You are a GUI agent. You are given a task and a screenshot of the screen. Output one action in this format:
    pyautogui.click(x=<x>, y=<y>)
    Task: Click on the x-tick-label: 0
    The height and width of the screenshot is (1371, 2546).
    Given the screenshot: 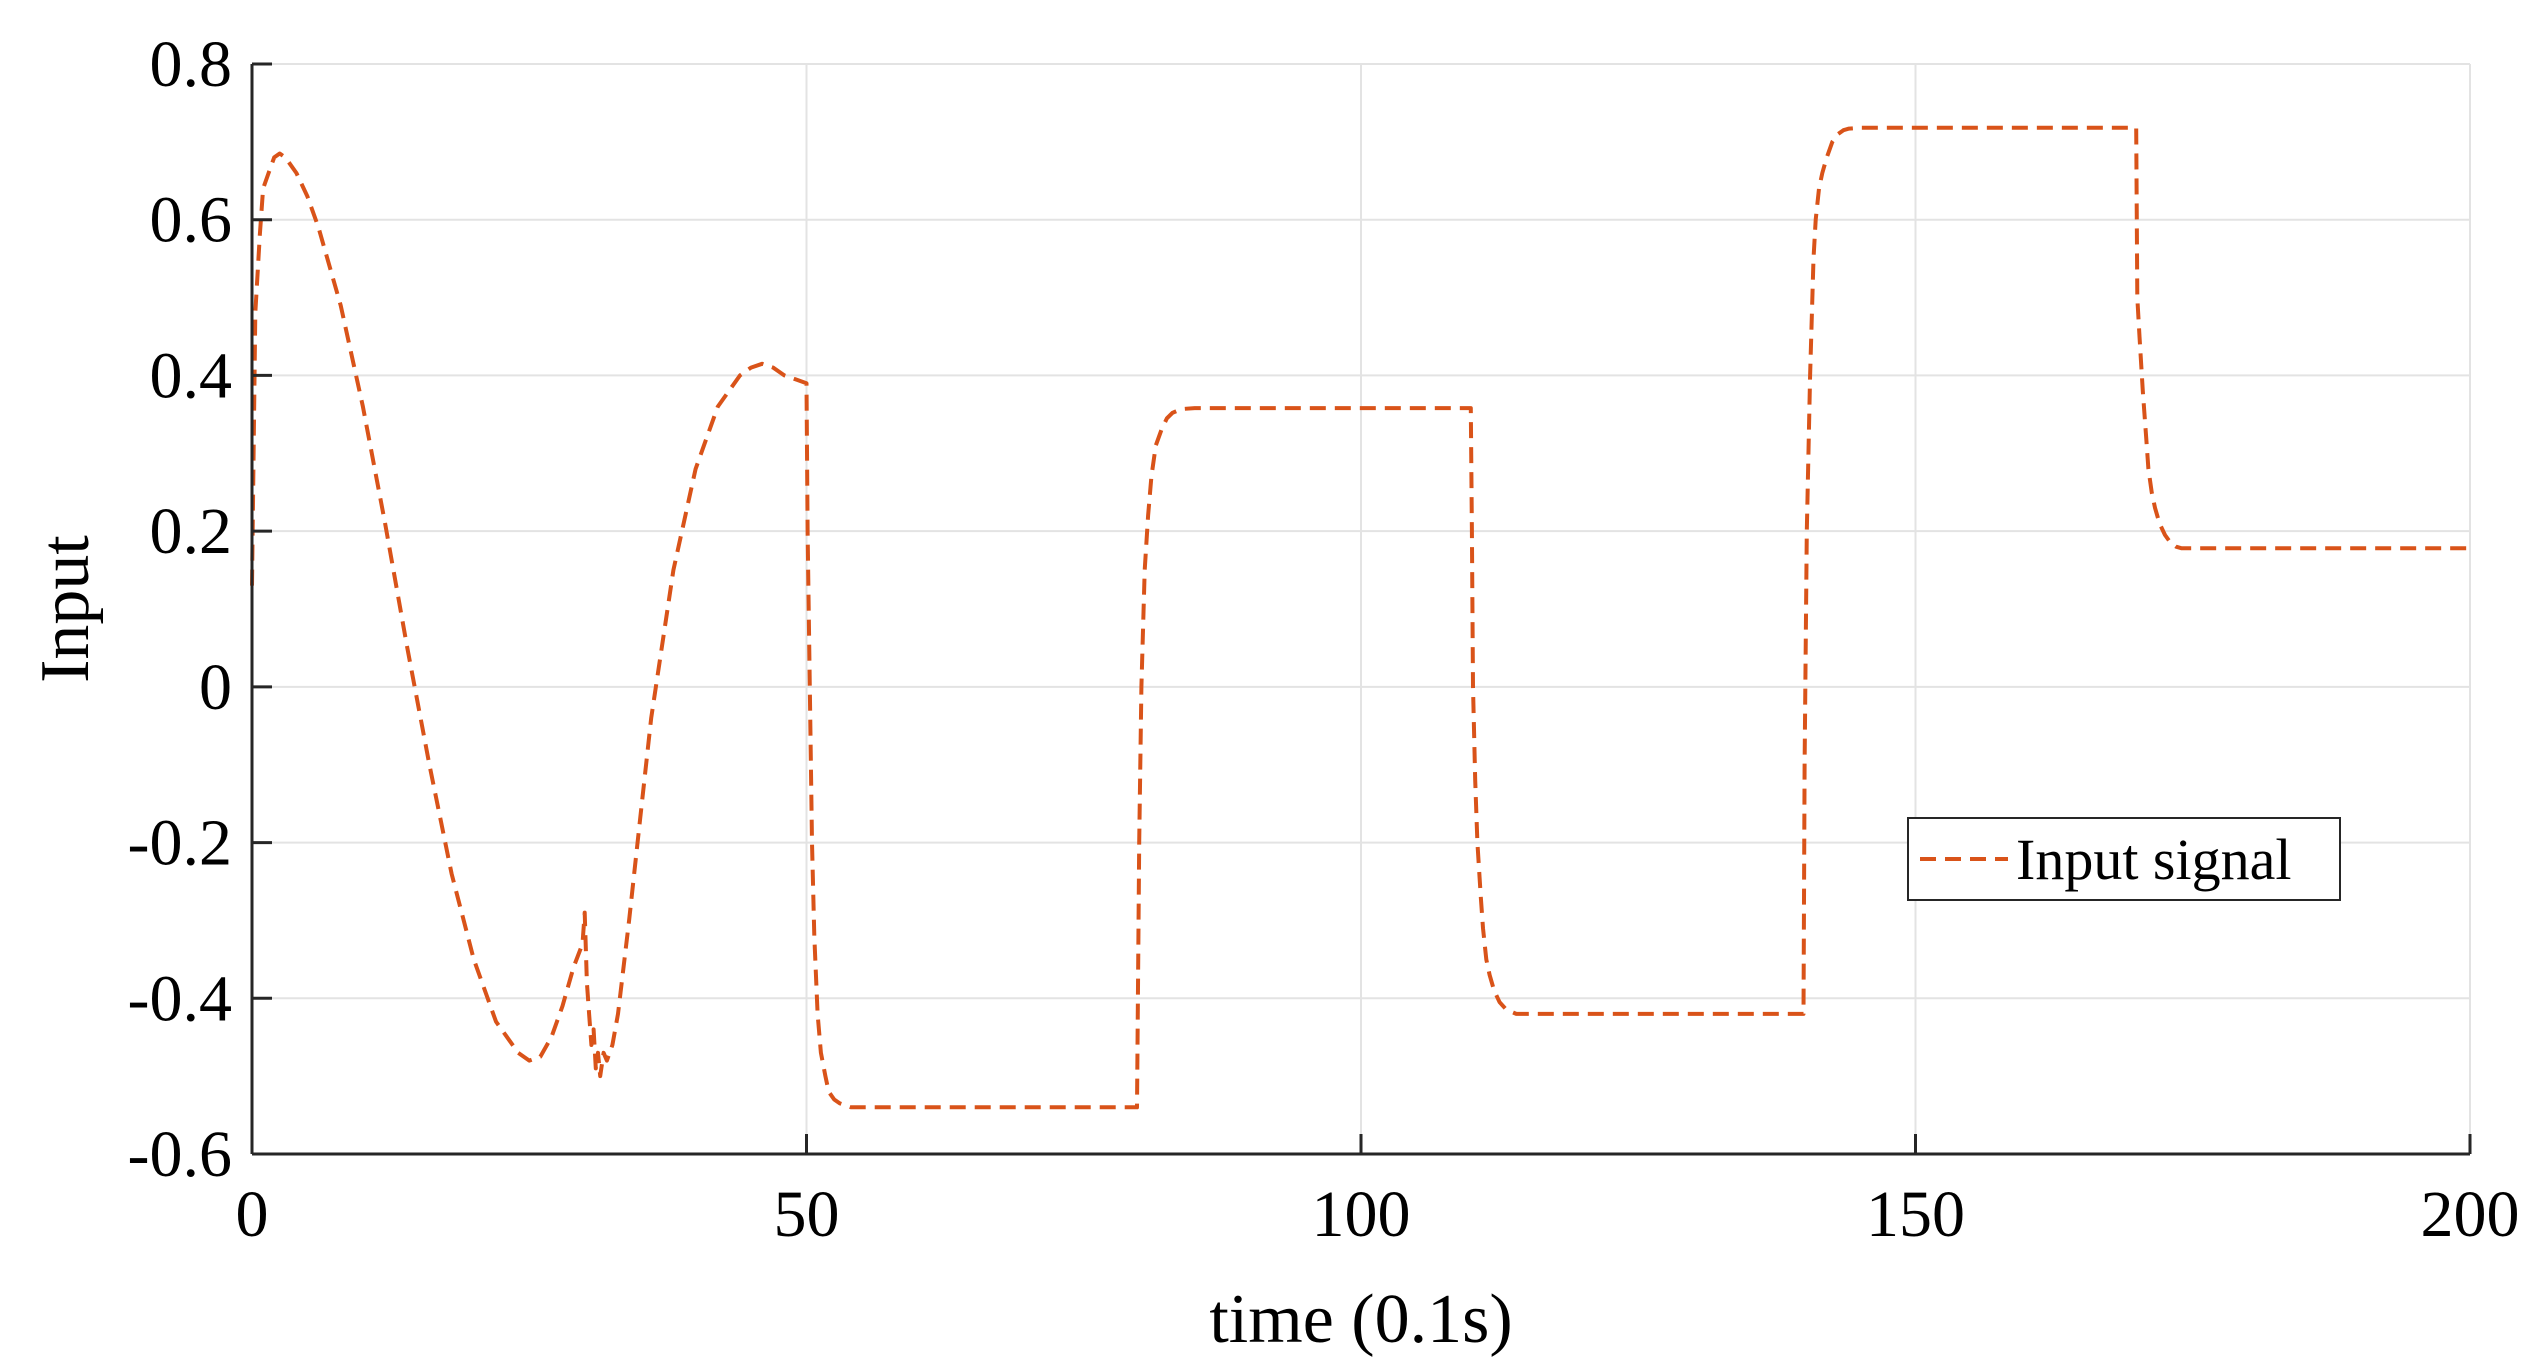 What is the action you would take?
    pyautogui.click(x=252, y=1214)
    